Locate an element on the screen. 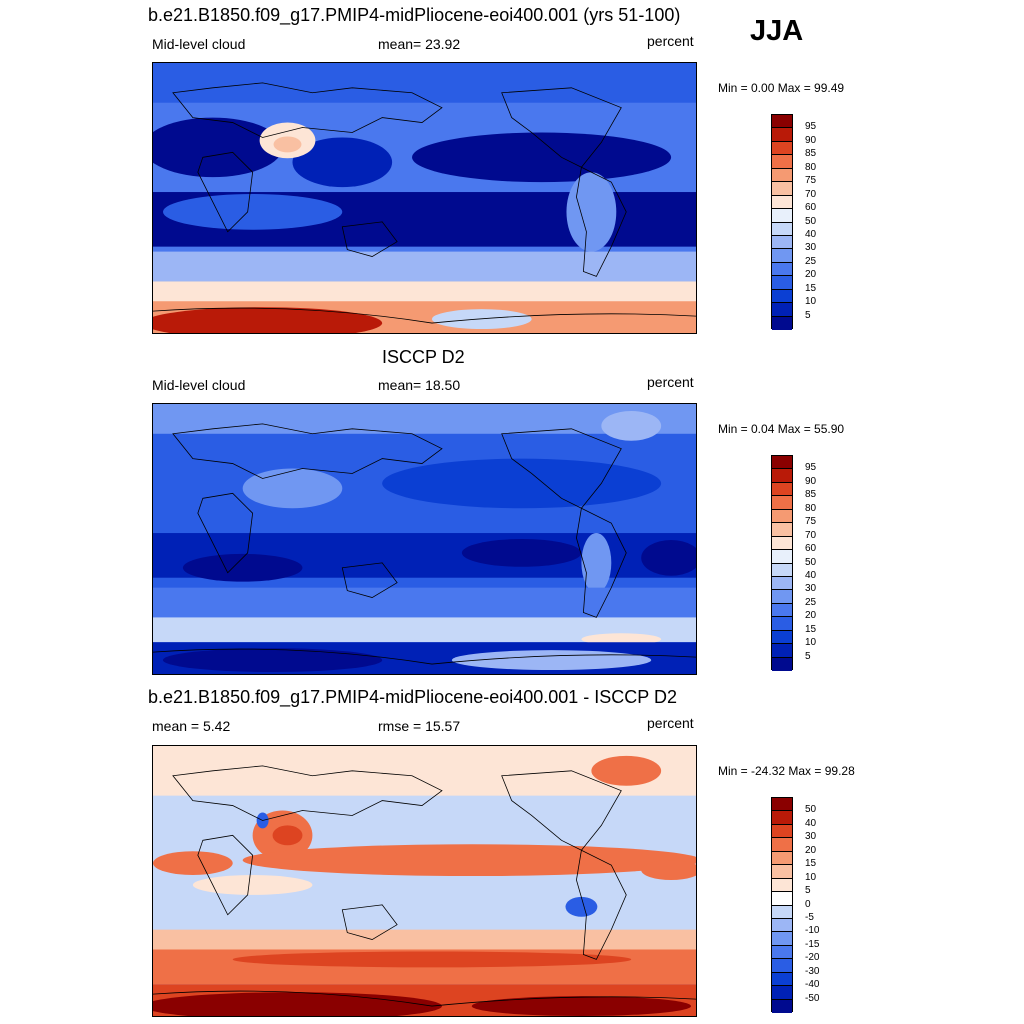 The image size is (1024, 1024). panel-3-minmax: Min = -24.32 Max = 99.28 is located at coordinates (786, 771).